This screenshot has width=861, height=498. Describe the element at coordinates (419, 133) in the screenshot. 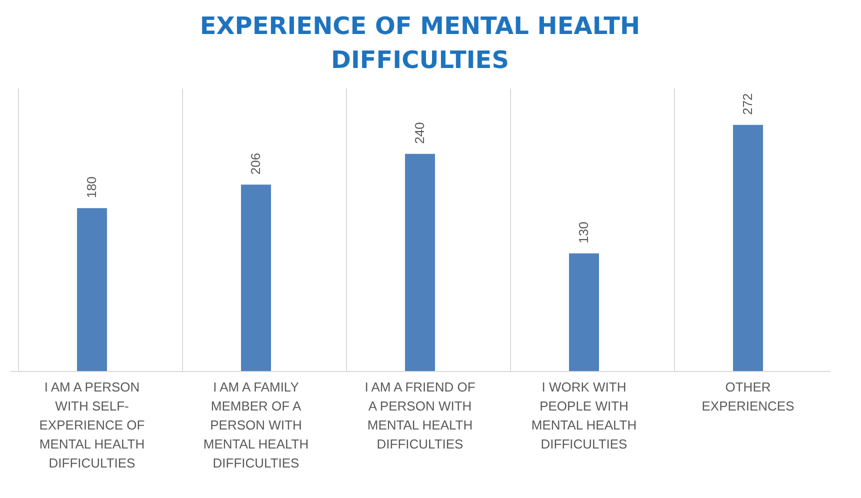

I see `data-label: 240` at that location.